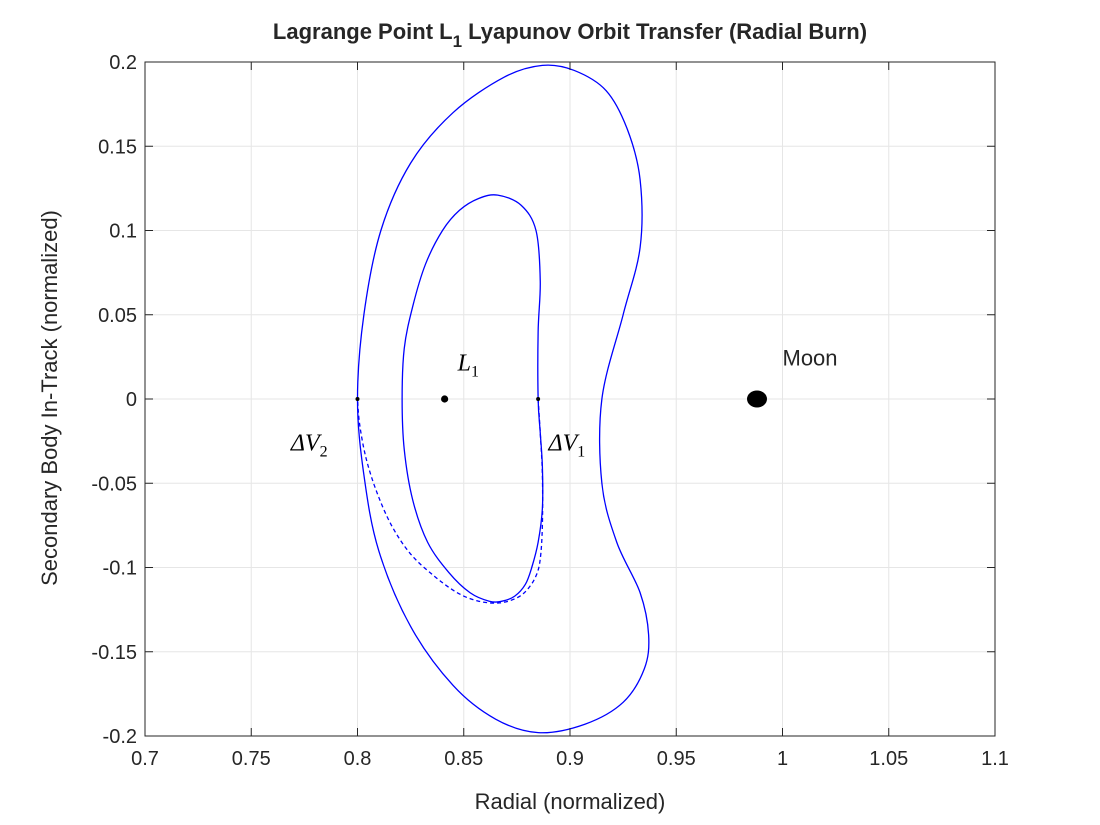 The height and width of the screenshot is (825, 1100). What do you see at coordinates (251, 759) in the screenshot?
I see `x-tick-label: 0.75` at bounding box center [251, 759].